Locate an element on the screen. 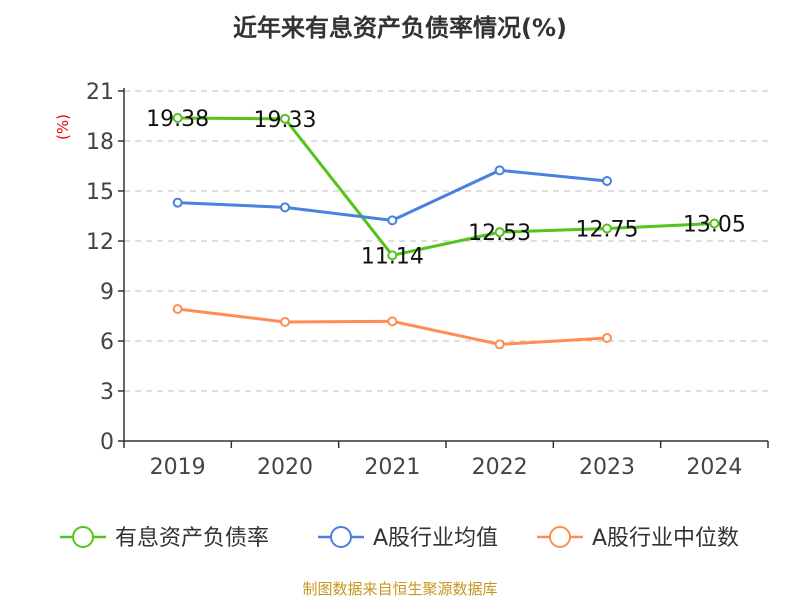 Image resolution: width=800 pixels, height=600 pixels. y-tick-label: 6 is located at coordinates (107, 342).